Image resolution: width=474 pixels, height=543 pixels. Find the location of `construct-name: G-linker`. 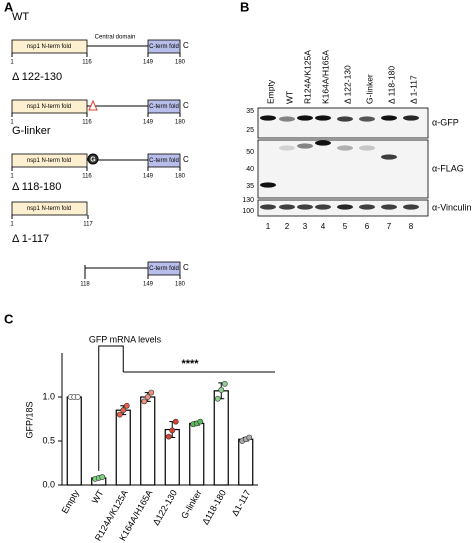

construct-name: G-linker is located at coordinates (31, 131).